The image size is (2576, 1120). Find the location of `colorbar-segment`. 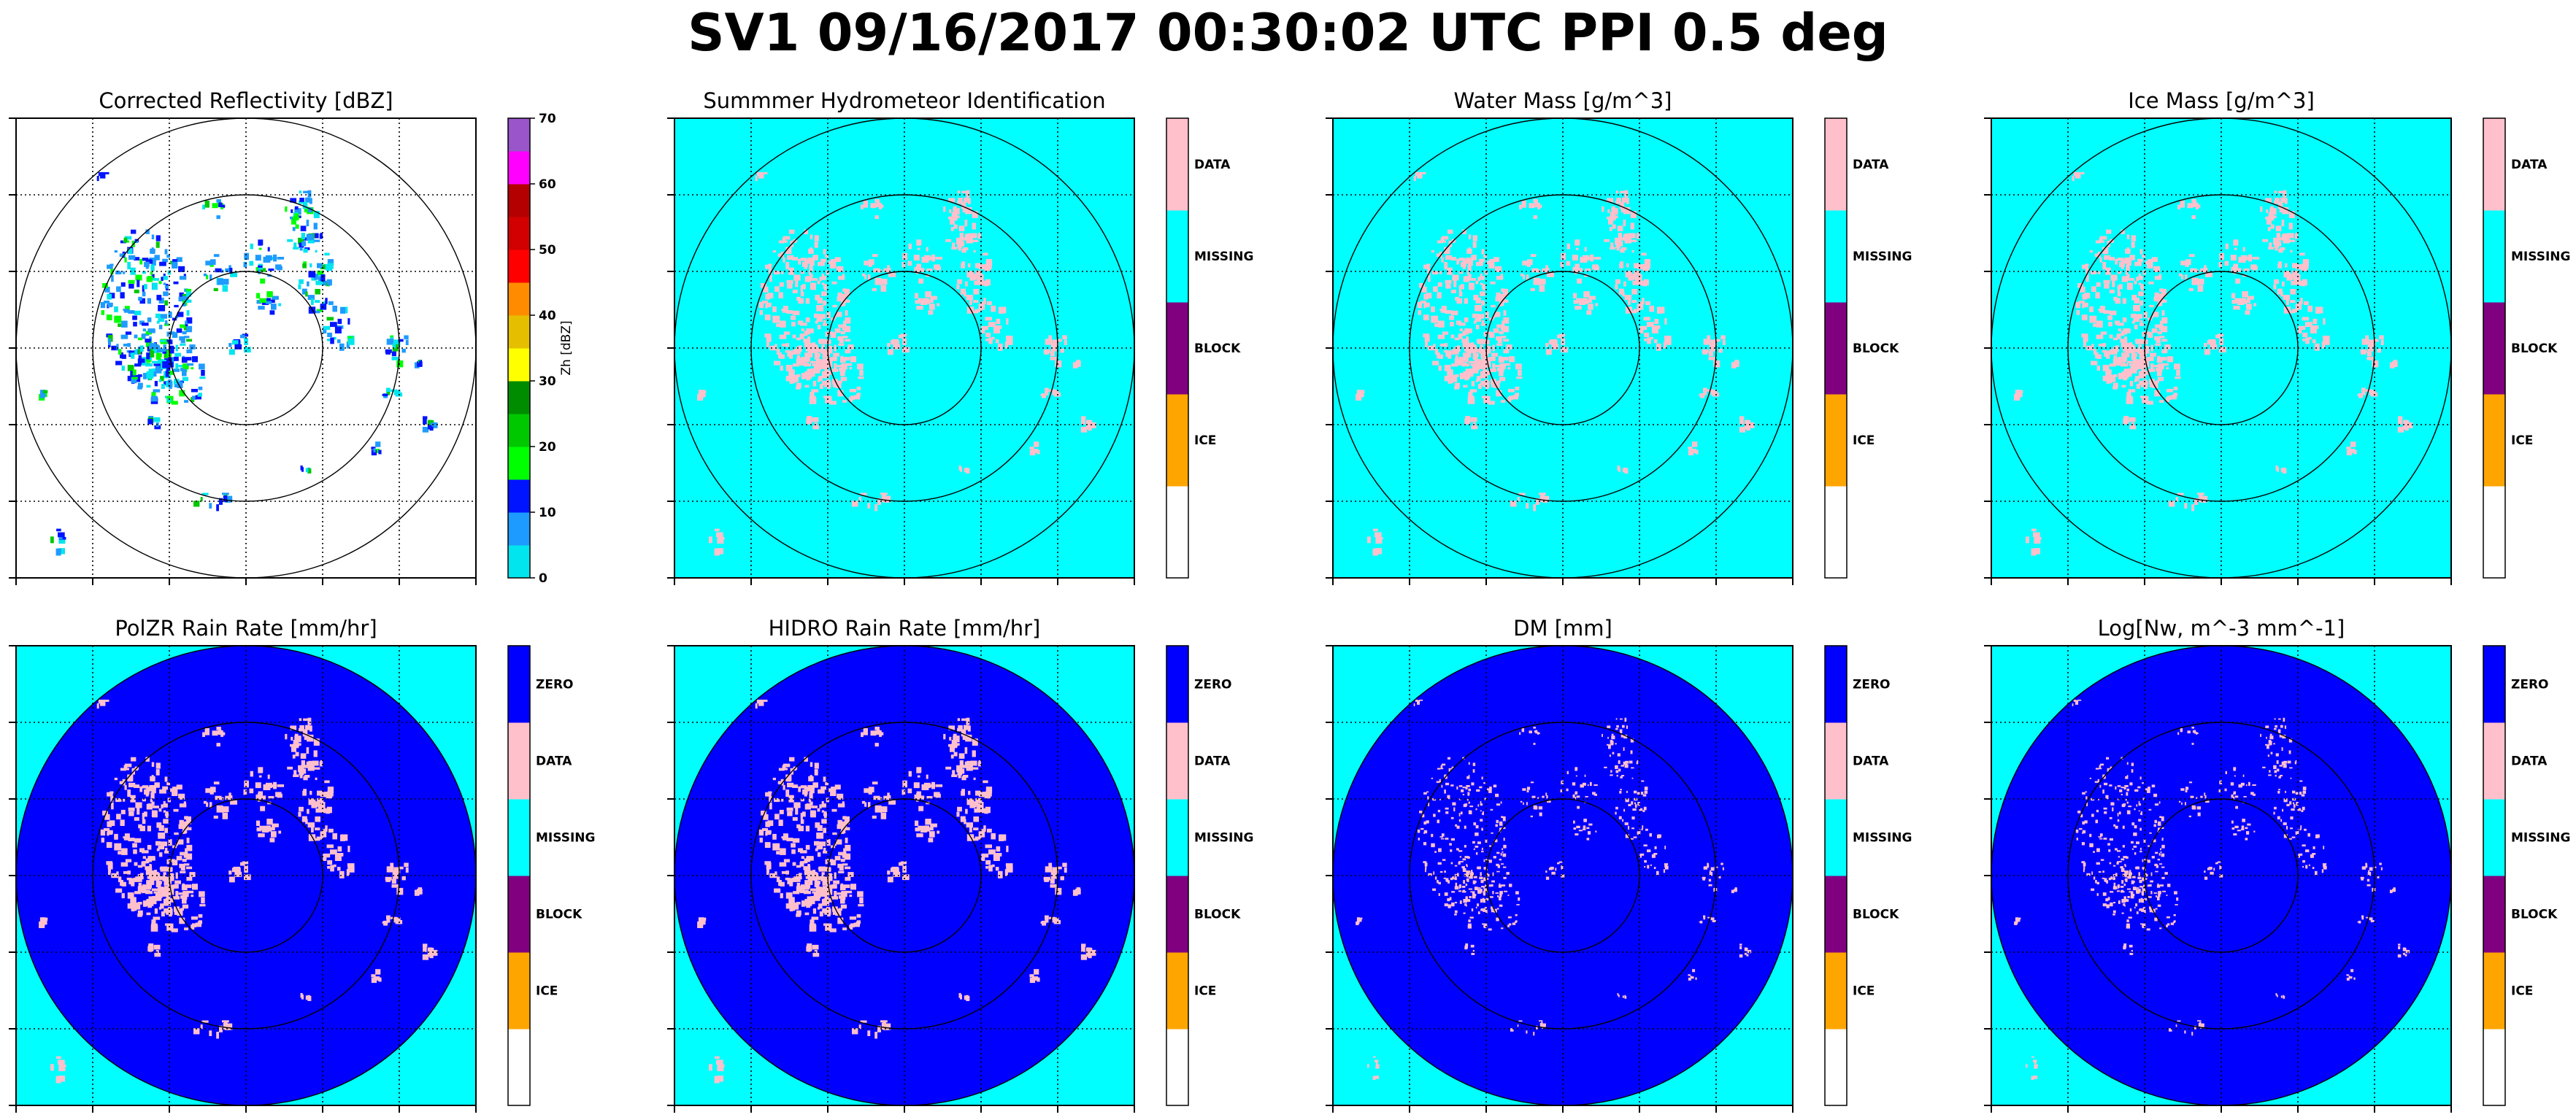

colorbar-segment is located at coordinates (1836, 684).